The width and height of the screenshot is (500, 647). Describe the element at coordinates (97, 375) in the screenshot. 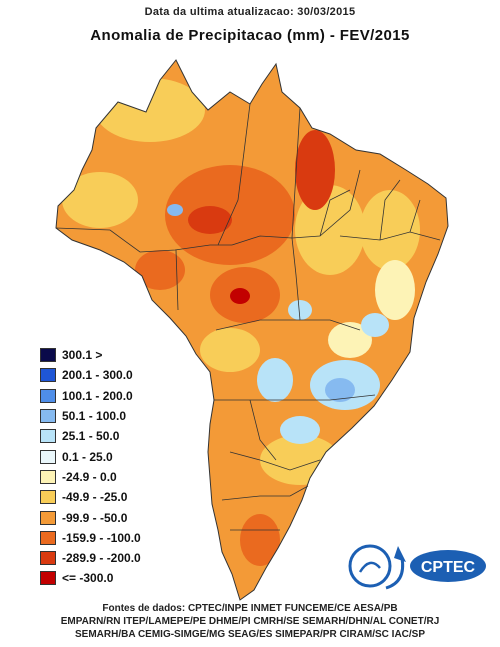

I see `legend-label: 200.1 - 300.0` at that location.